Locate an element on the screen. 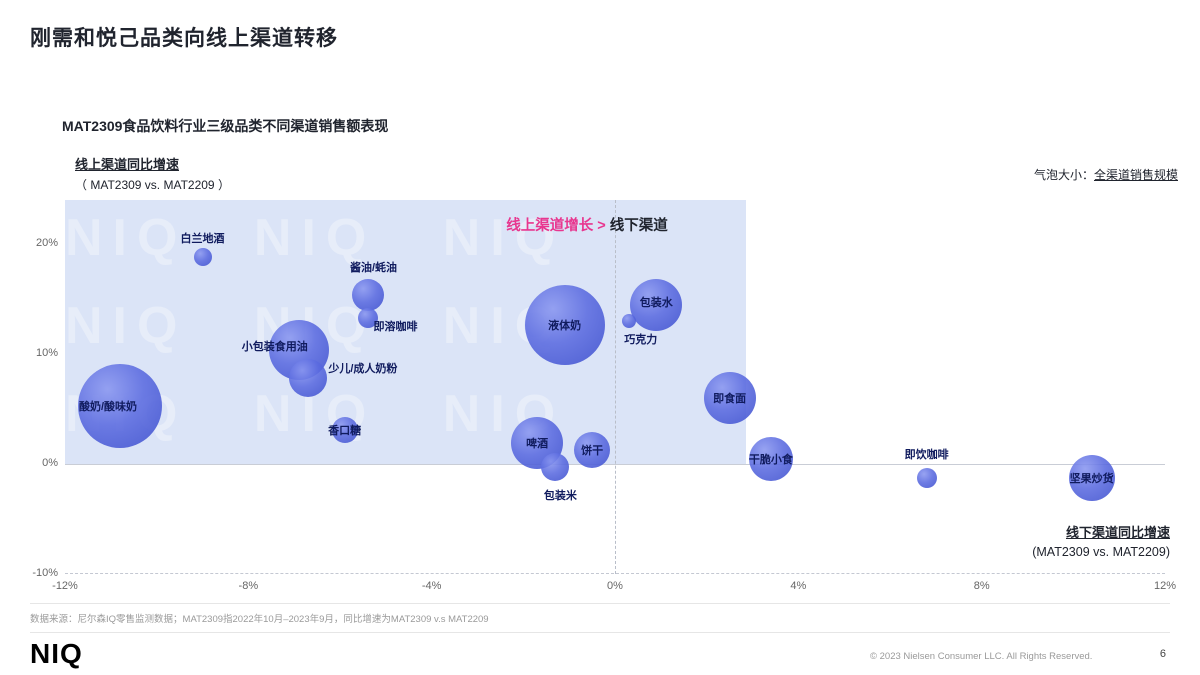  bubble-label: 香口糖 is located at coordinates (345, 430).